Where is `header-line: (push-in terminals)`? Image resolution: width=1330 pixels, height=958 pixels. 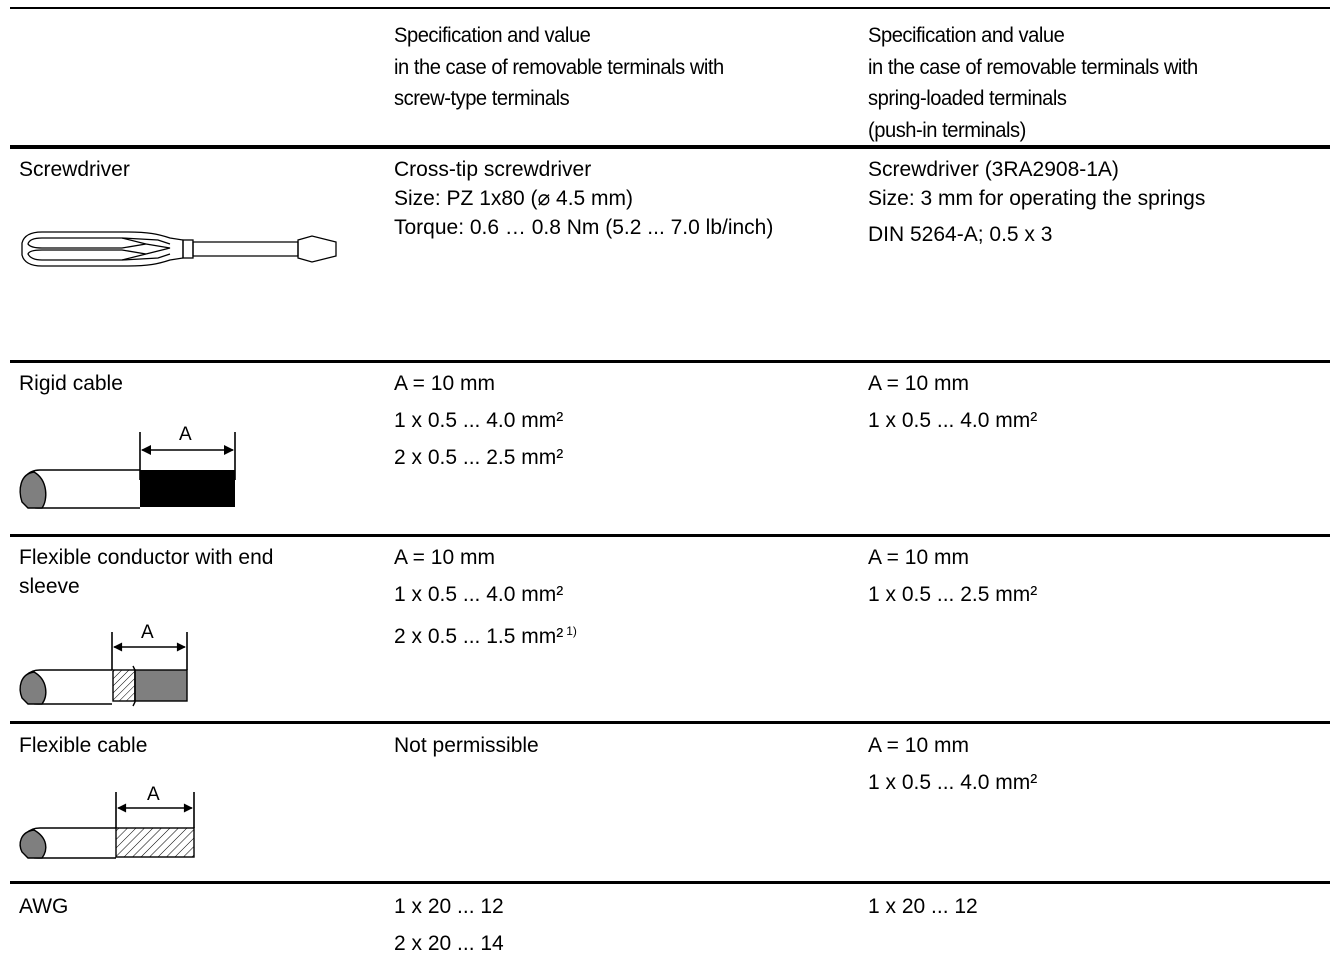 header-line: (push-in terminals) is located at coordinates (947, 130).